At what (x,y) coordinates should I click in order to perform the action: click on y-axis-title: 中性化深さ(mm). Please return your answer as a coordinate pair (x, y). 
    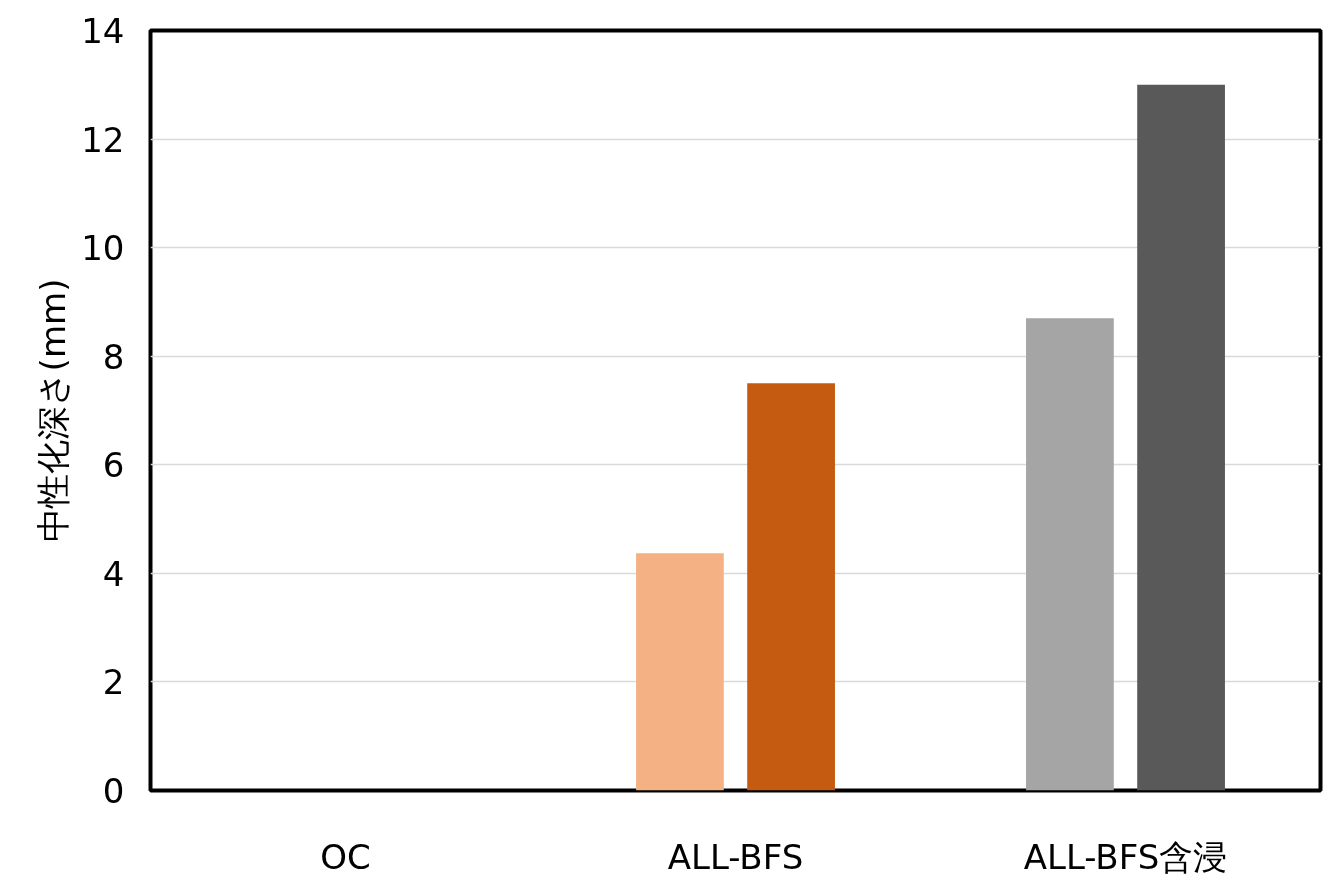
    Looking at the image, I should click on (53, 410).